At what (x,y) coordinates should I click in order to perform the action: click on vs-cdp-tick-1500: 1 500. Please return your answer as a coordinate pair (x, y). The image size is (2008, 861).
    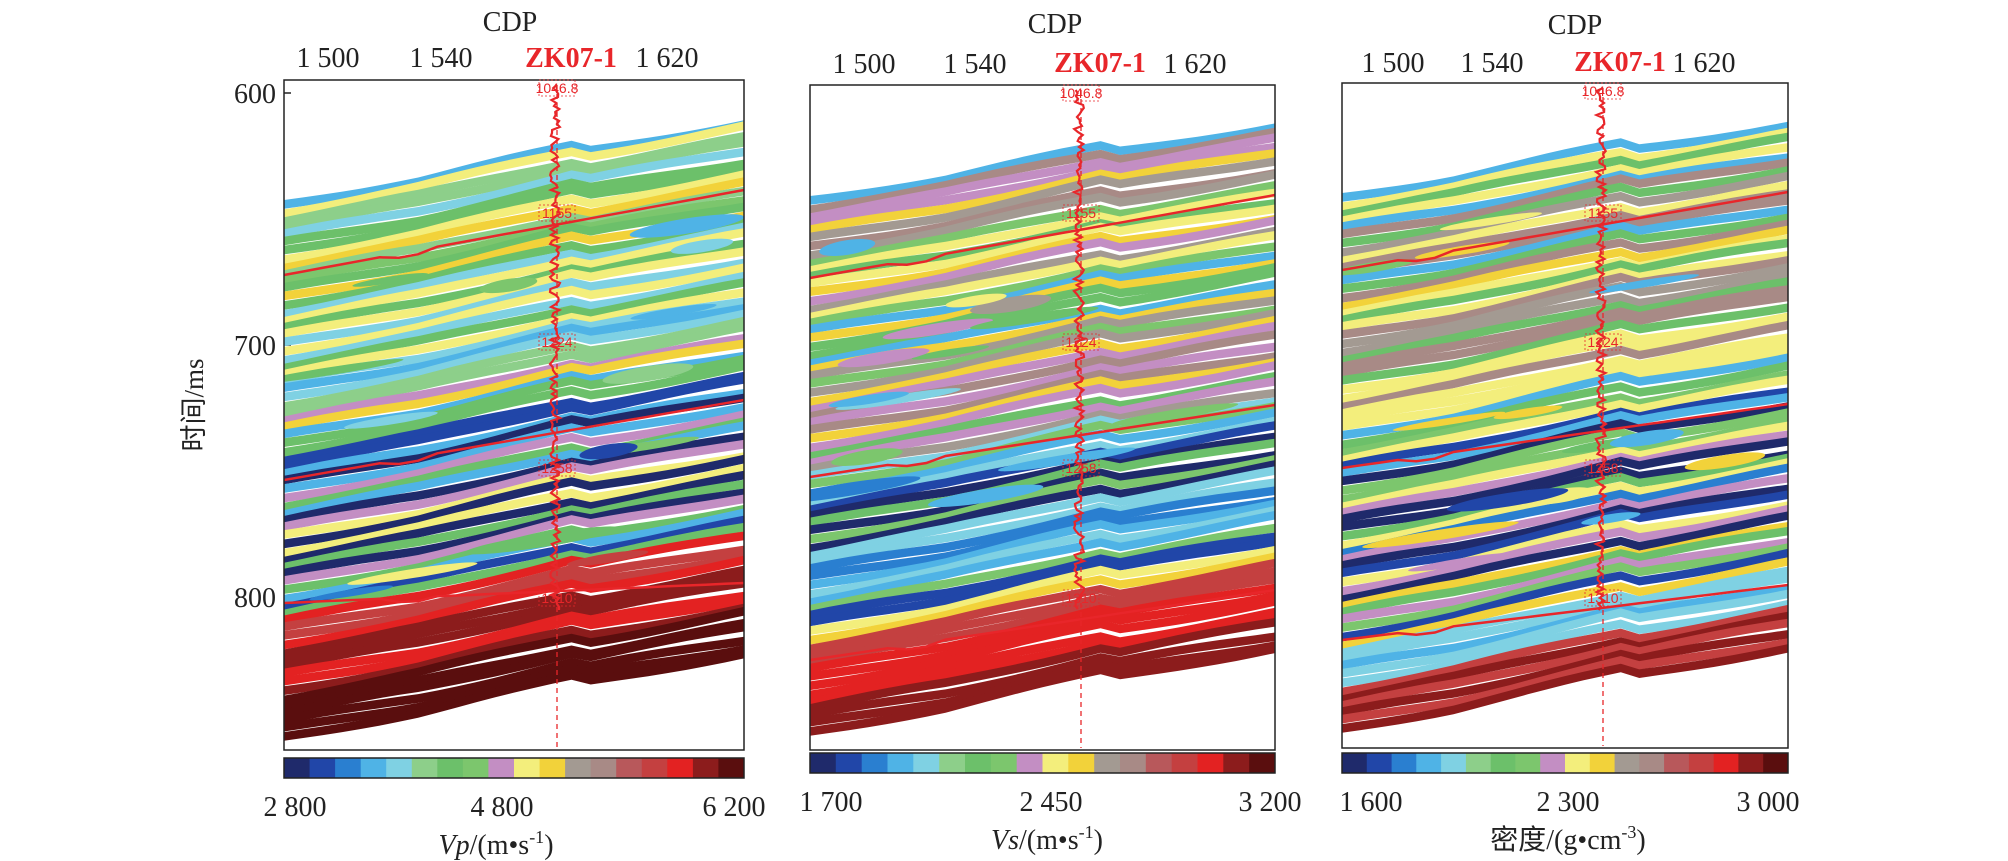
    Looking at the image, I should click on (864, 64).